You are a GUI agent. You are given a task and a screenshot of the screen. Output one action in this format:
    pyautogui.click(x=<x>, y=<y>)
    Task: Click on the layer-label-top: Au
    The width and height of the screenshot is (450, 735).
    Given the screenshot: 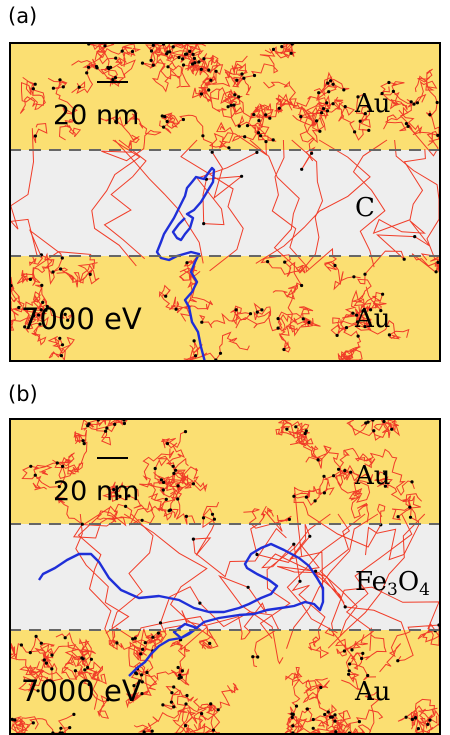 What is the action you would take?
    pyautogui.click(x=372, y=104)
    